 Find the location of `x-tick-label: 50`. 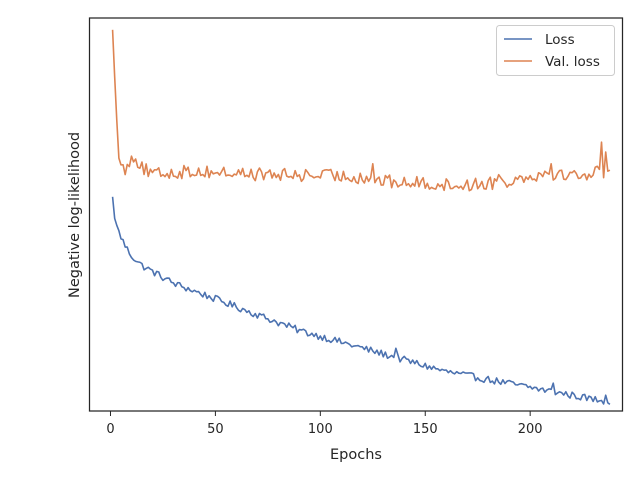

x-tick-label: 50 is located at coordinates (215, 429).